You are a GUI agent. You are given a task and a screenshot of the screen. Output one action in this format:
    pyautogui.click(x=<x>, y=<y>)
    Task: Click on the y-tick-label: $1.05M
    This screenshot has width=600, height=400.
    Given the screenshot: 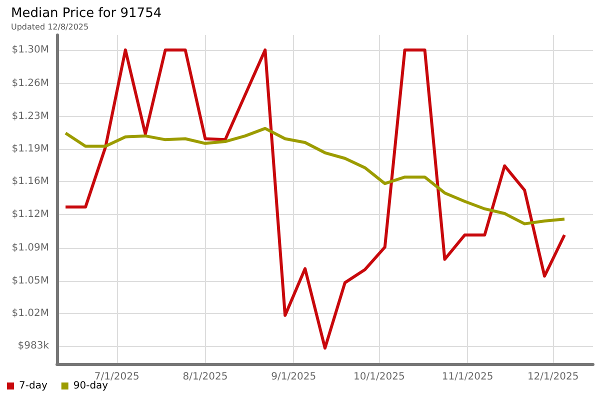 What is the action you would take?
    pyautogui.click(x=30, y=280)
    